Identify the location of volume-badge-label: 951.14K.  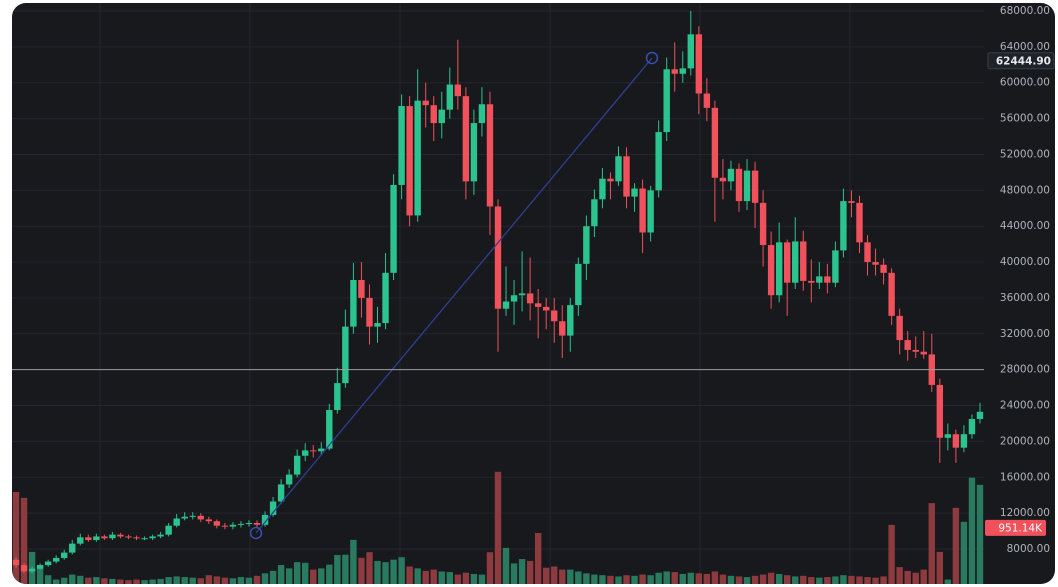
(1020, 528).